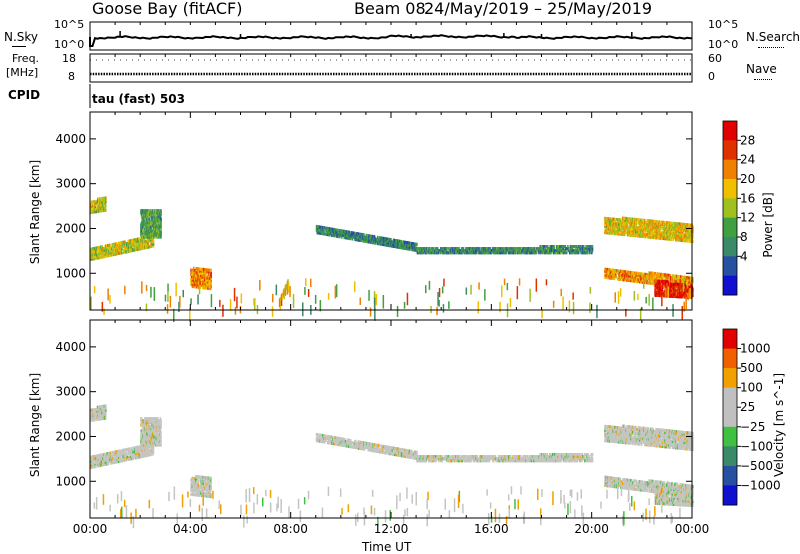 The height and width of the screenshot is (554, 800). Describe the element at coordinates (761, 69) in the screenshot. I see `nave-label: Nave` at that location.